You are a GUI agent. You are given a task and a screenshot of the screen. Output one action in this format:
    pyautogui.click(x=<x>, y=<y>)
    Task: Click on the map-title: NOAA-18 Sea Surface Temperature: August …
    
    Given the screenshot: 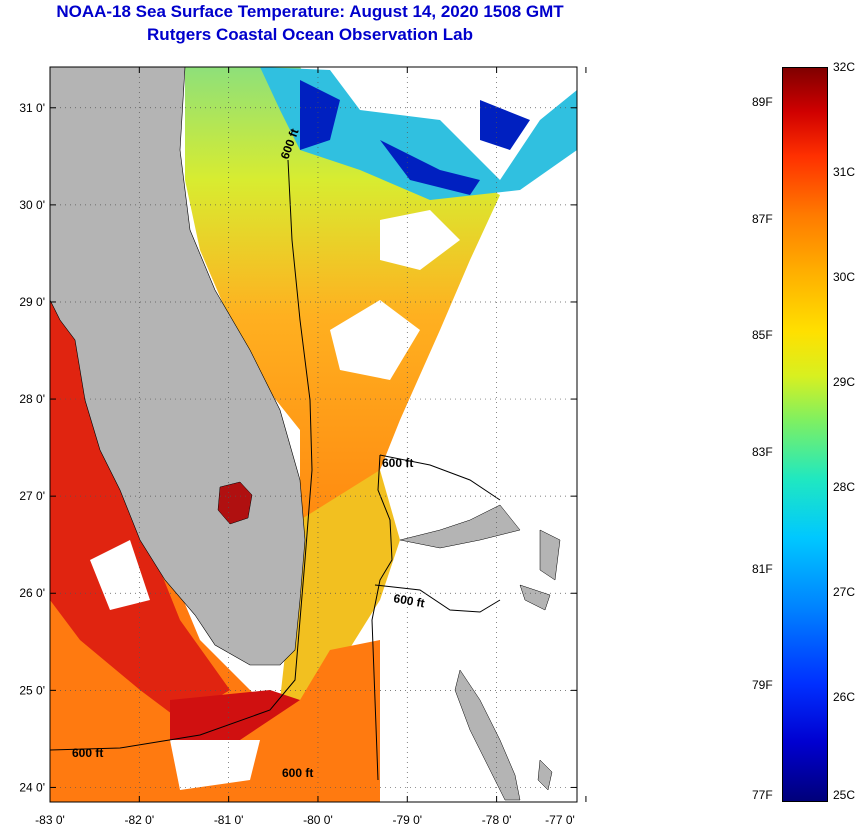 What is the action you would take?
    pyautogui.click(x=310, y=11)
    